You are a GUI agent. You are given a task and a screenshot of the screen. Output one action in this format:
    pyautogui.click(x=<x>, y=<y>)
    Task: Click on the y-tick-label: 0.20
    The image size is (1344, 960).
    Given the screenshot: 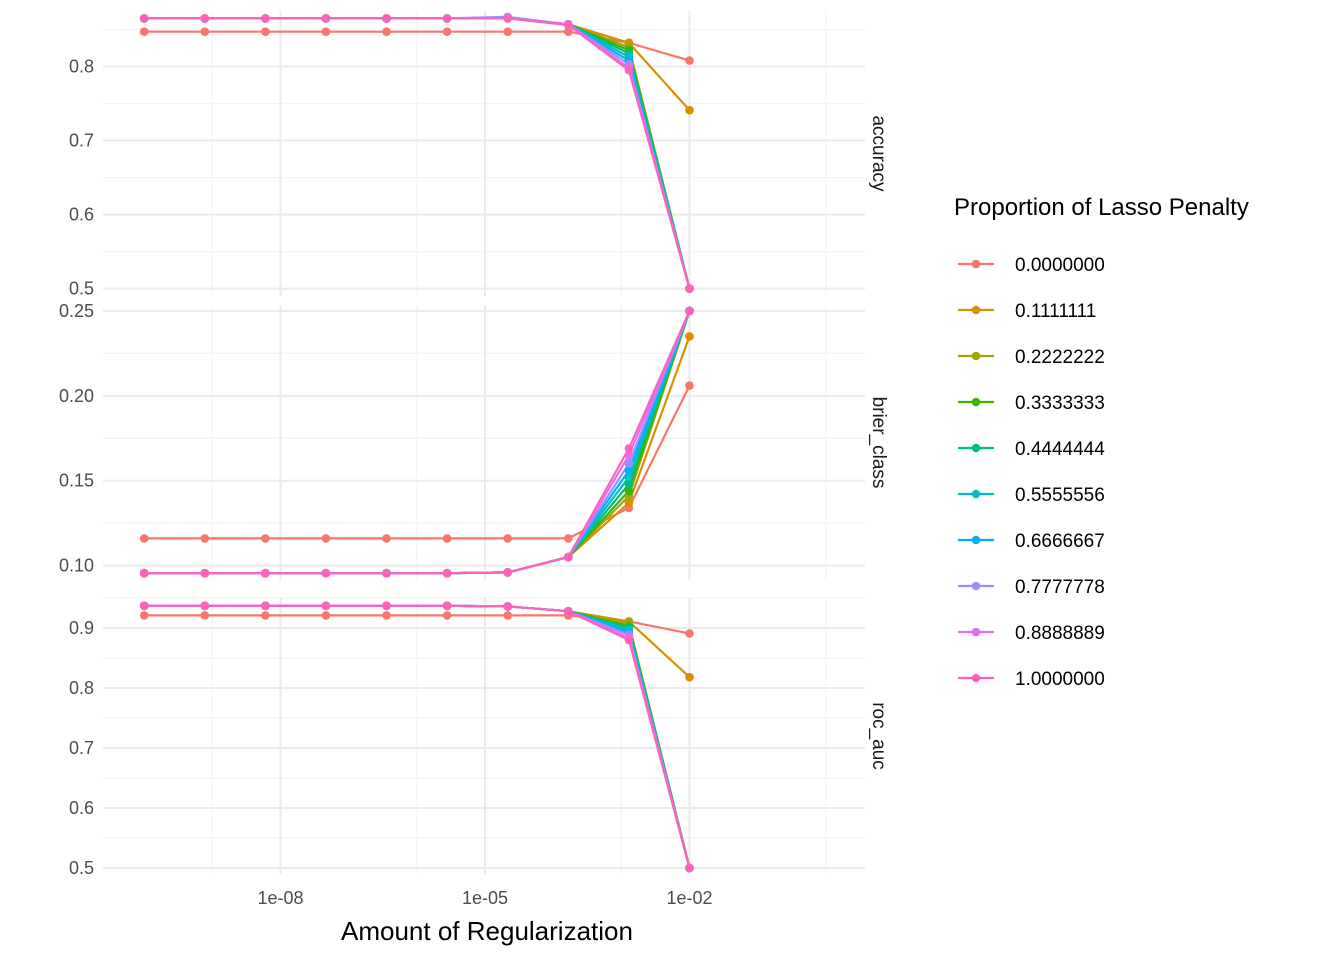 What is the action you would take?
    pyautogui.click(x=76, y=396)
    